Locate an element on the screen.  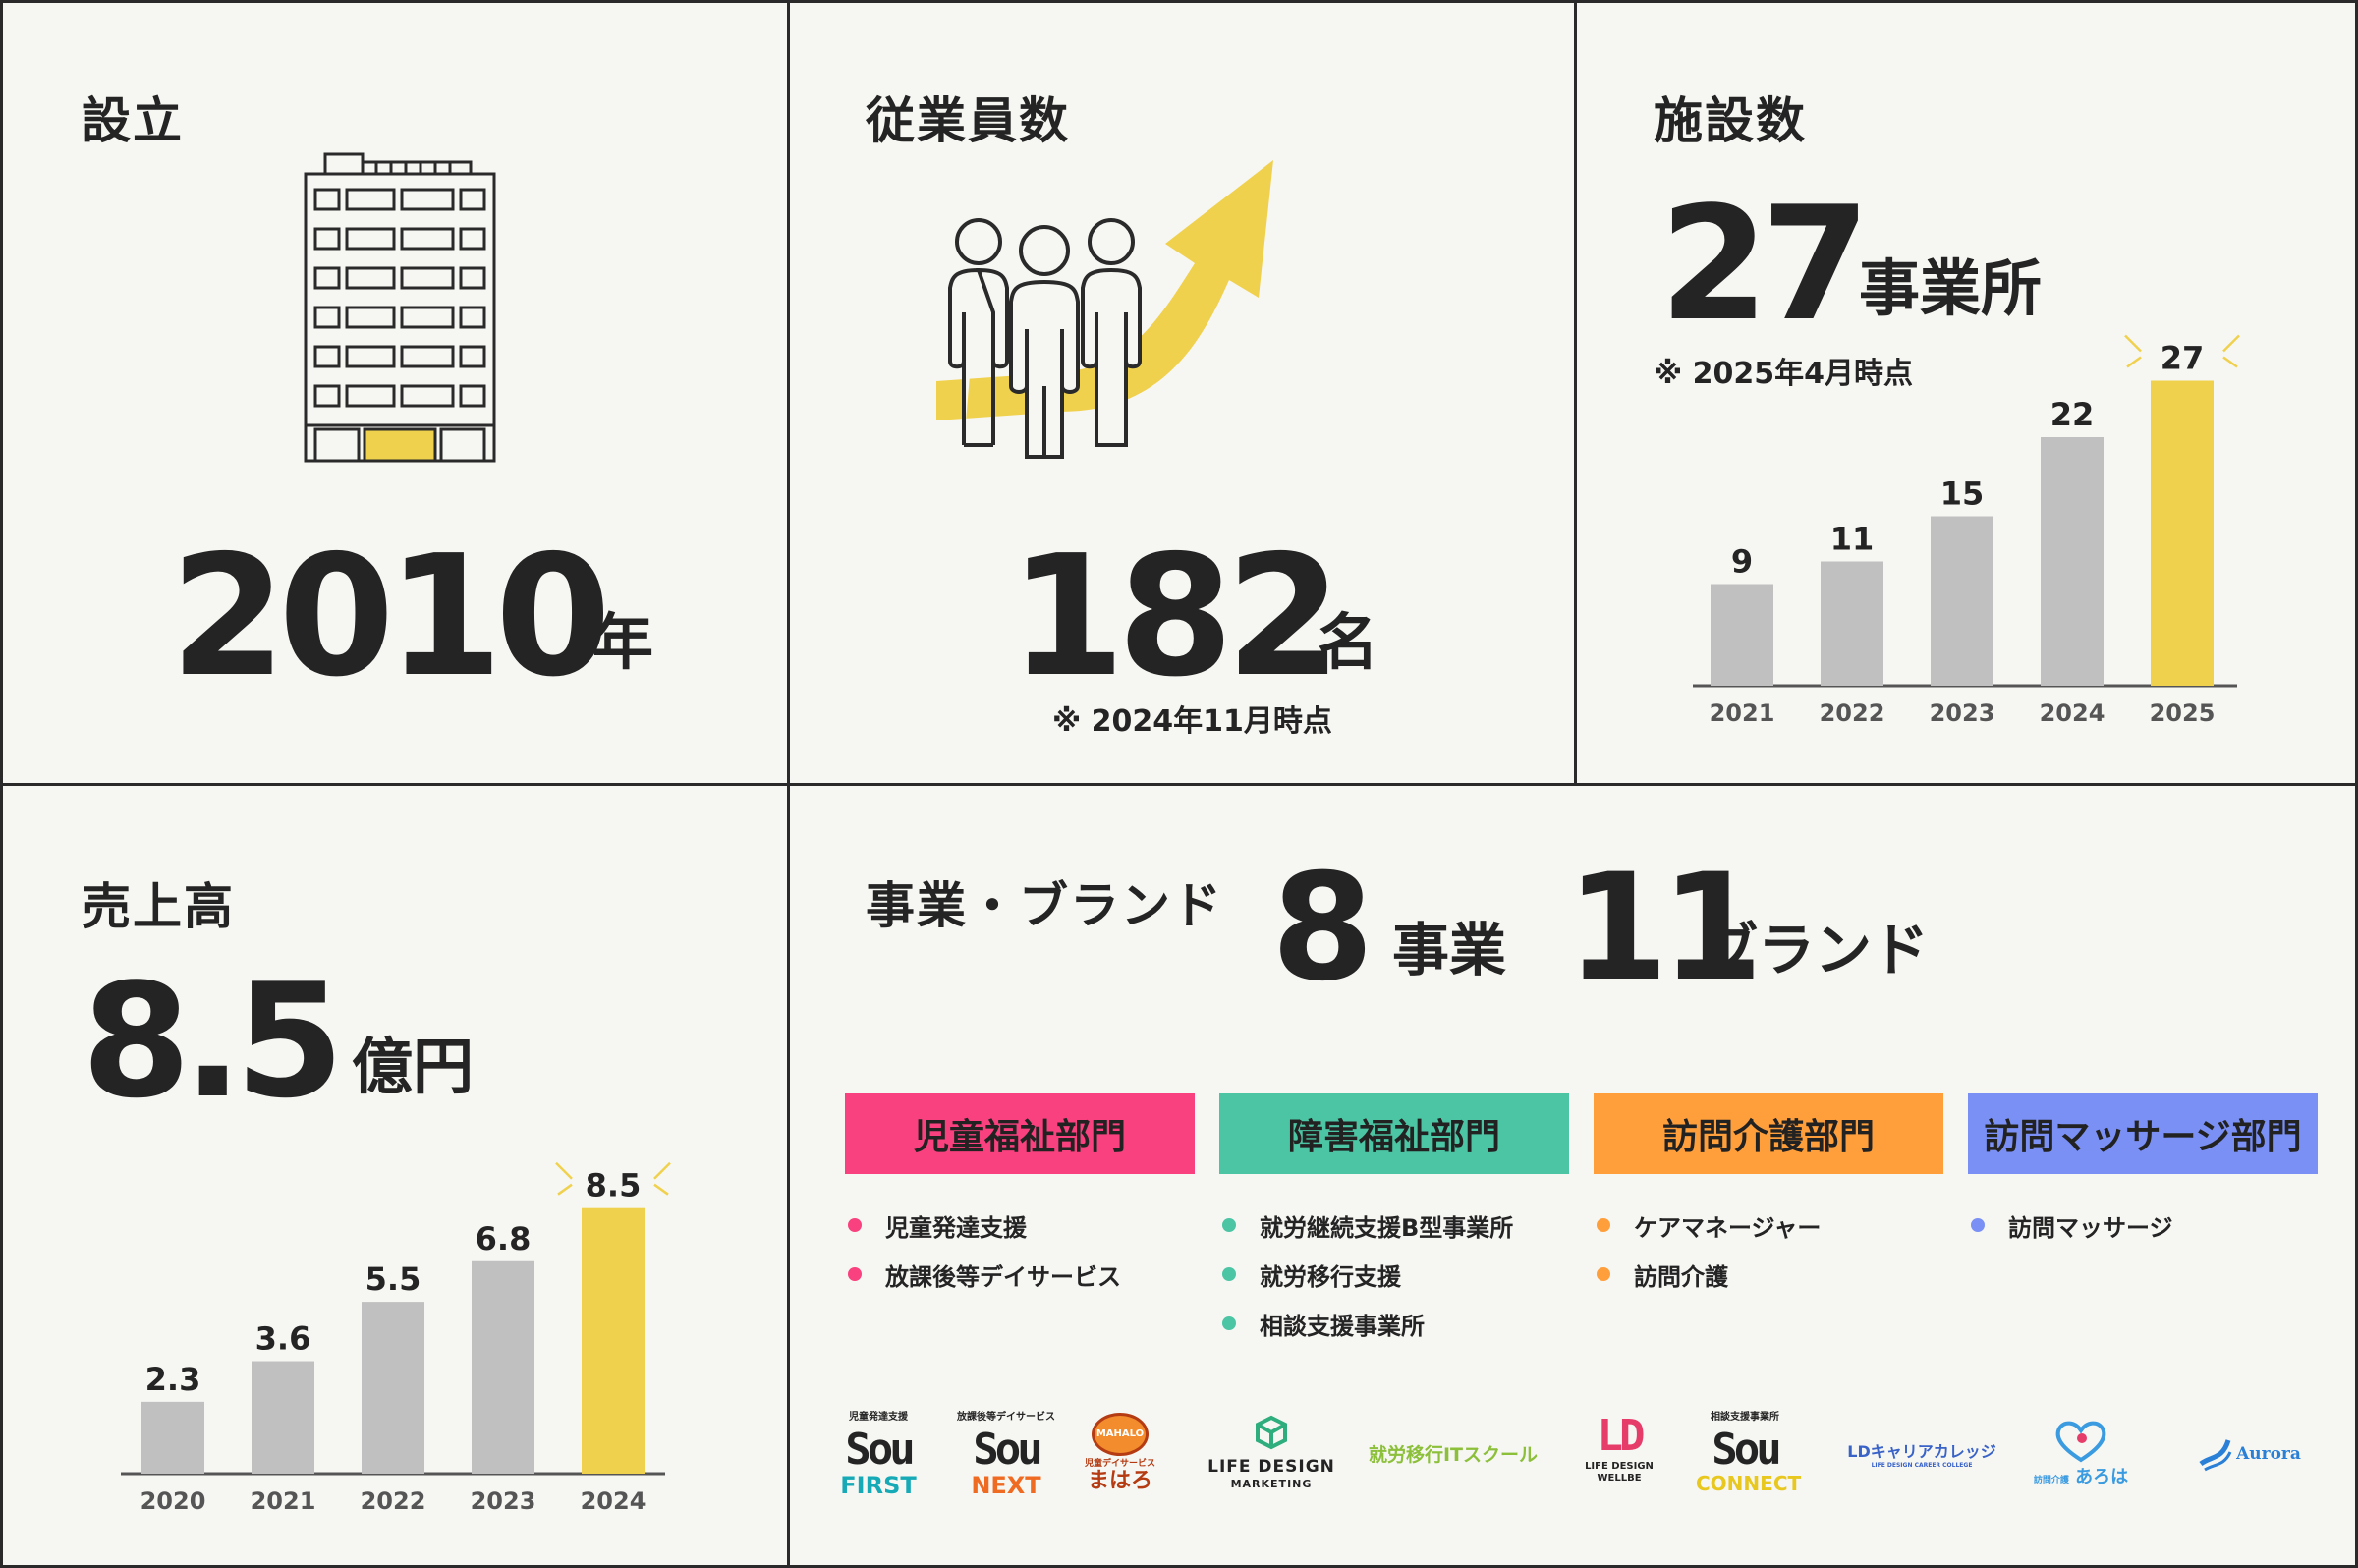
office-building-icon is located at coordinates (400, 307).